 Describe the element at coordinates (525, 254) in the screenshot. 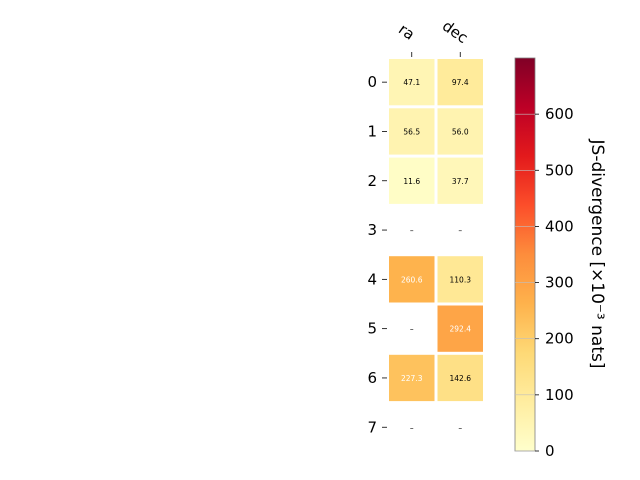

I see `colorbar-gradient` at that location.